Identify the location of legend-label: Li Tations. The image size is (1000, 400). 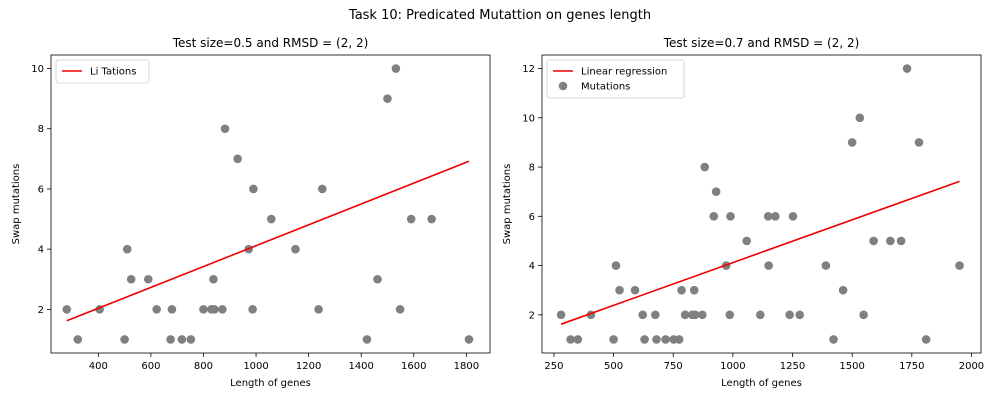
(113, 72).